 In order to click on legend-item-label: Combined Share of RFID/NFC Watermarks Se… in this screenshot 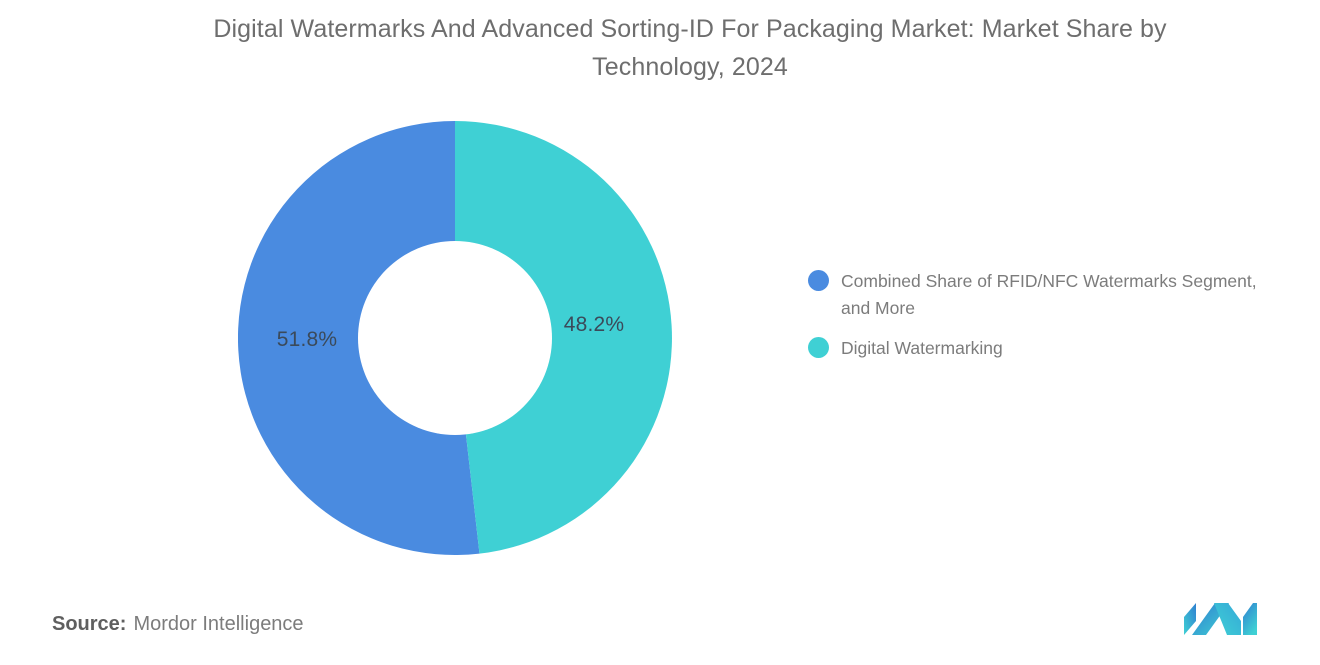, I will do `click(1049, 294)`.